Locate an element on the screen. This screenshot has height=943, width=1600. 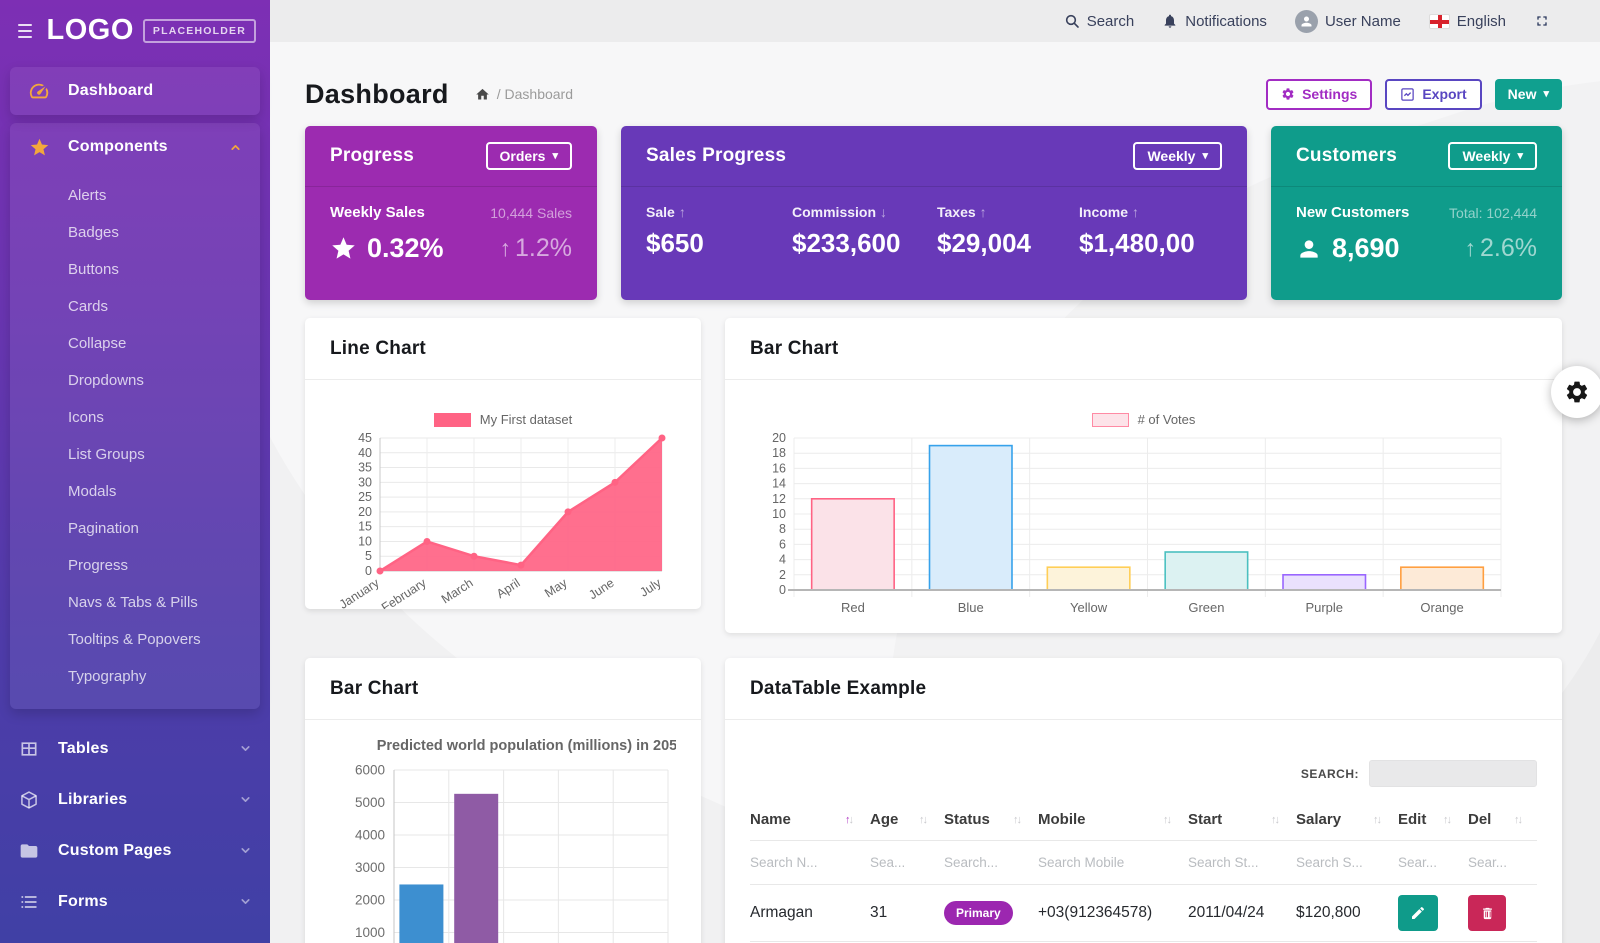
fullscreen-button is located at coordinates (1542, 21).